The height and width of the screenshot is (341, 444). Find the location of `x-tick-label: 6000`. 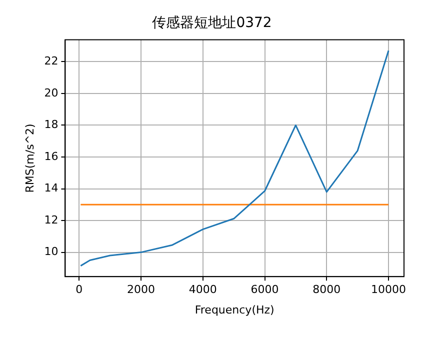

x-tick-label: 6000 is located at coordinates (264, 289).